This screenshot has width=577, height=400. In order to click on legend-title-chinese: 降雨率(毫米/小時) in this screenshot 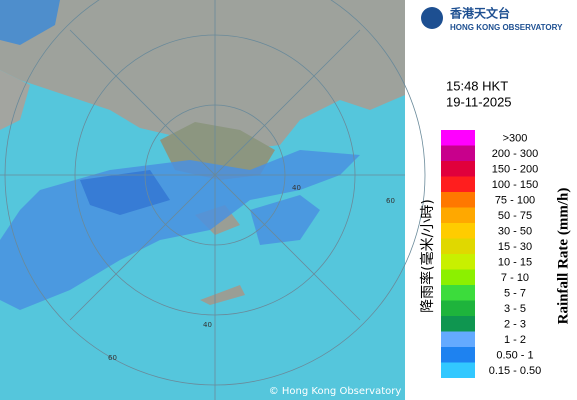, I will do `click(427, 256)`.